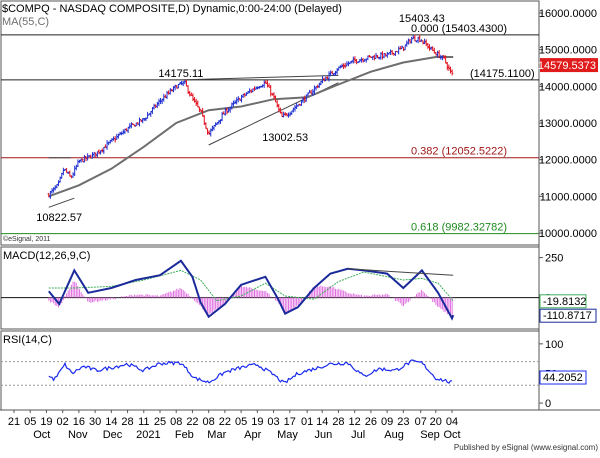  Describe the element at coordinates (113, 435) in the screenshot. I see `x-month-label: Dec` at that location.